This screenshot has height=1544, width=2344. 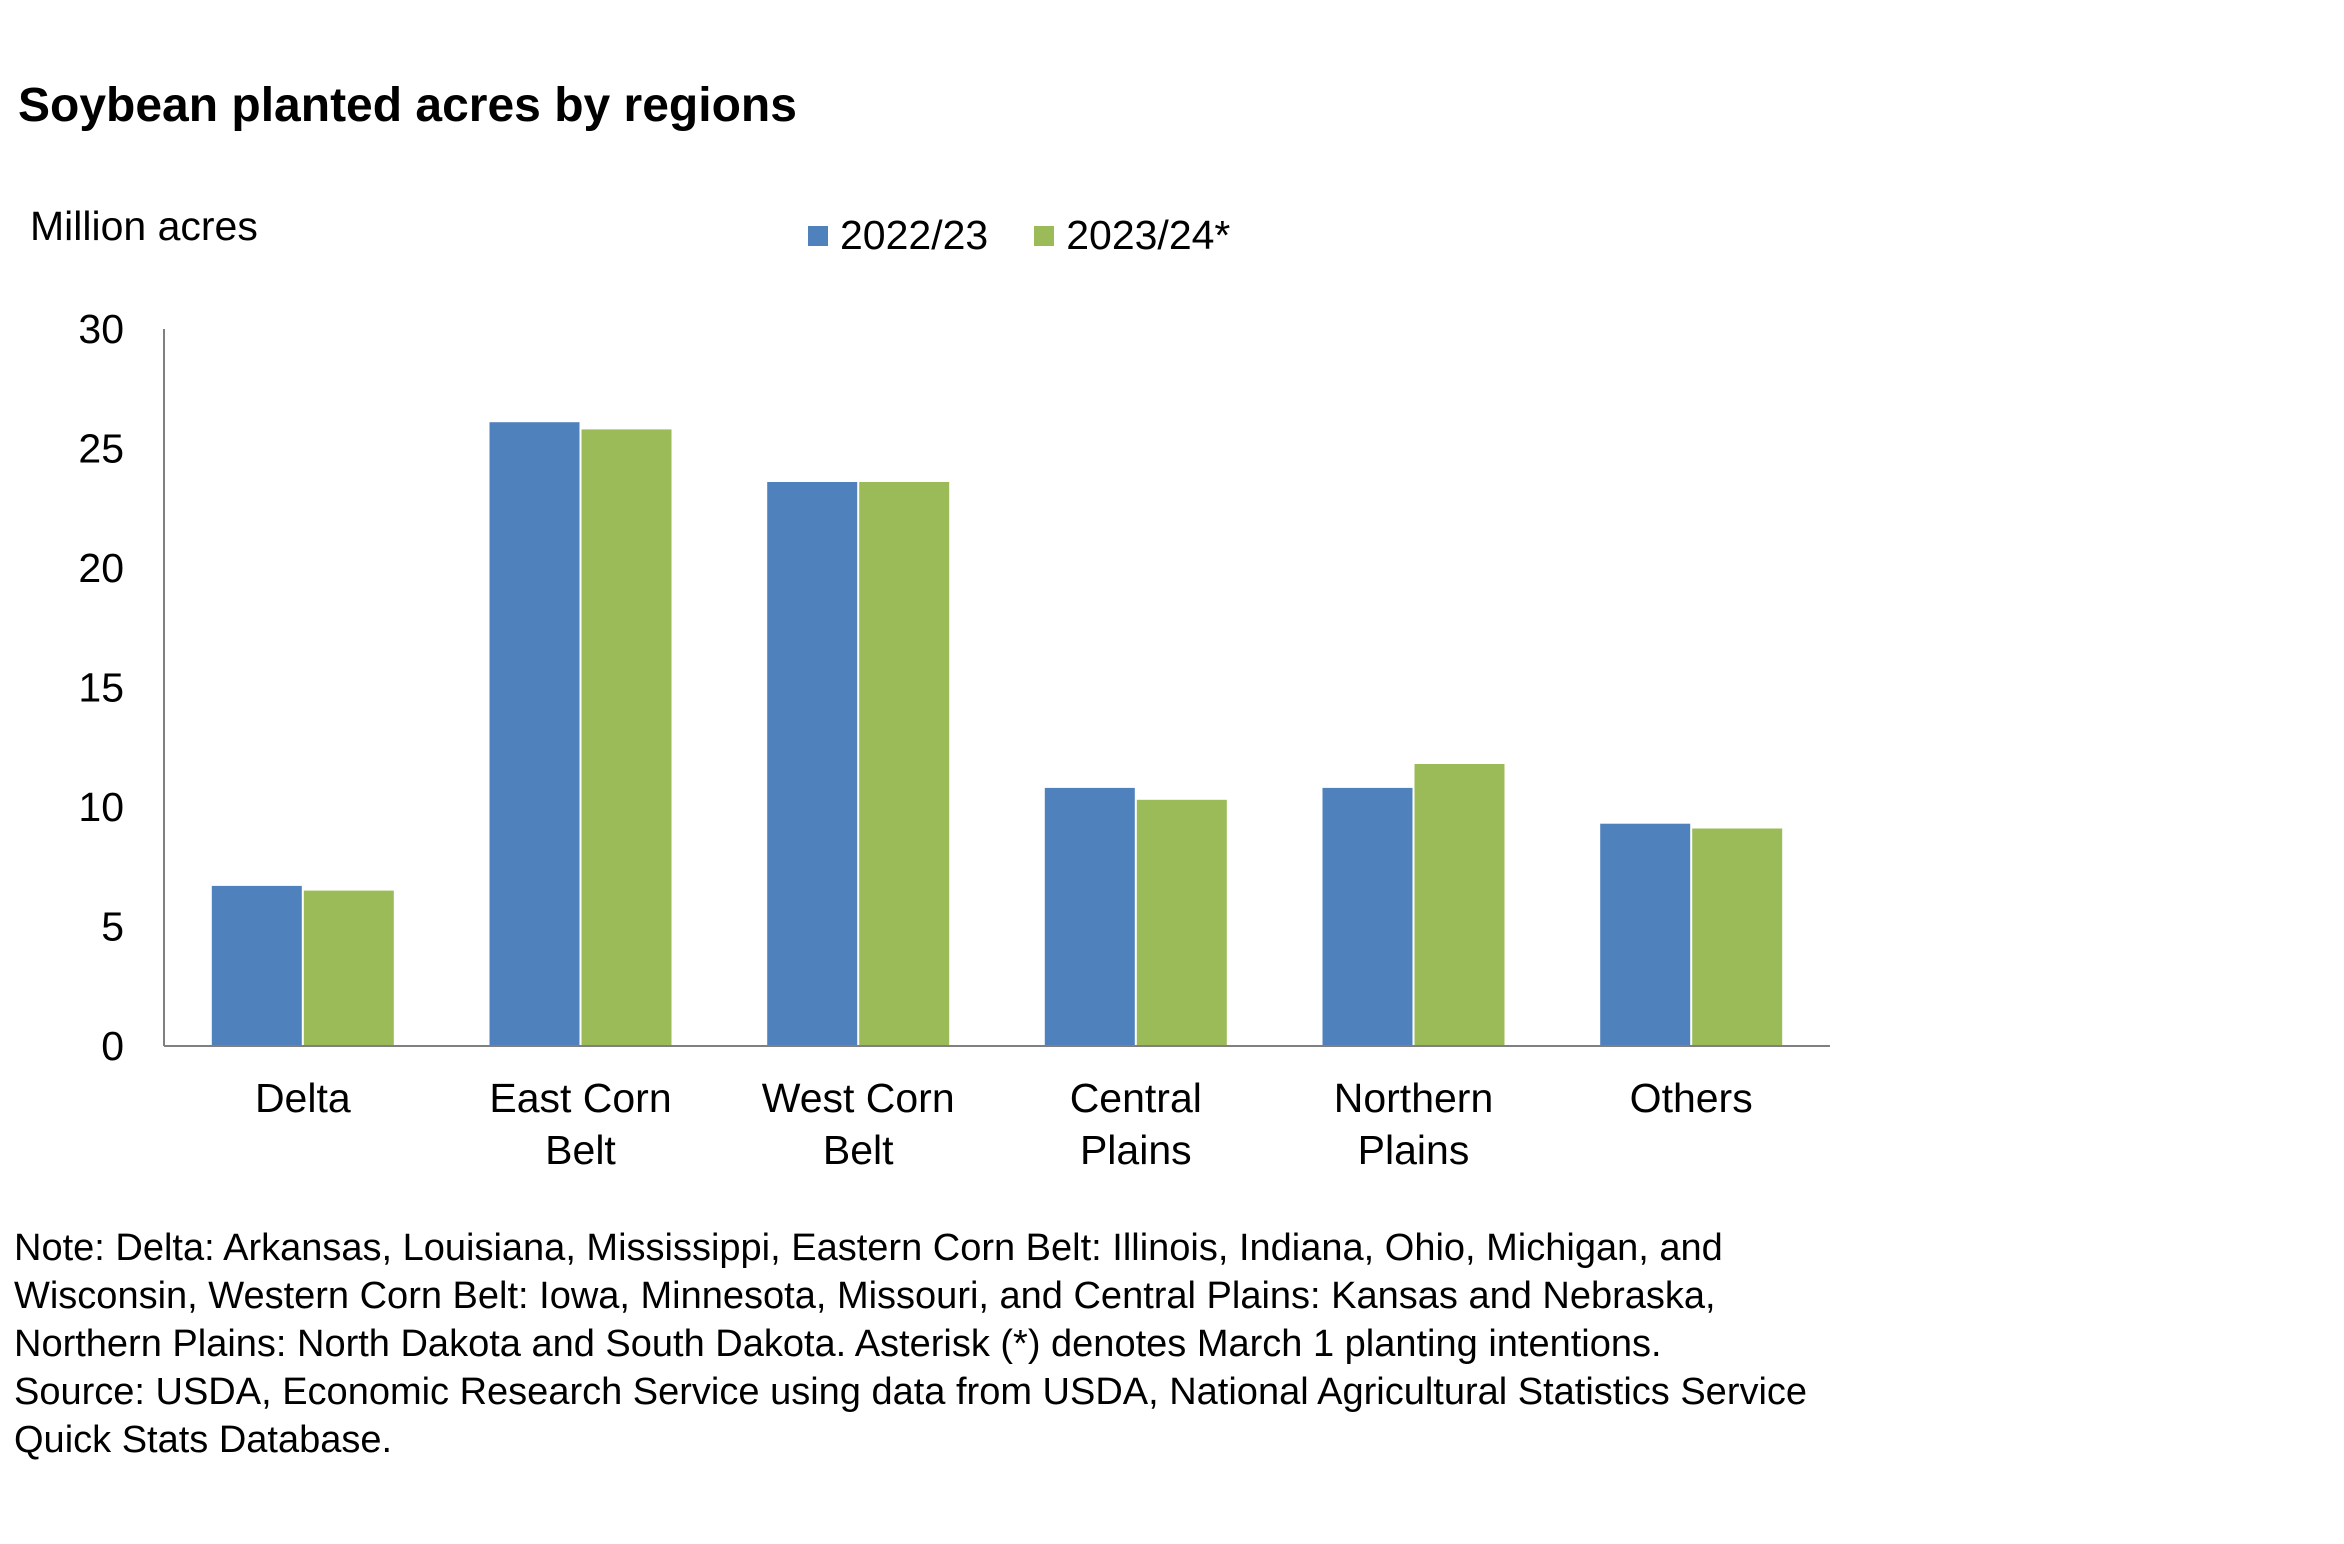 What do you see at coordinates (112, 927) in the screenshot?
I see `y-tick-label: 5` at bounding box center [112, 927].